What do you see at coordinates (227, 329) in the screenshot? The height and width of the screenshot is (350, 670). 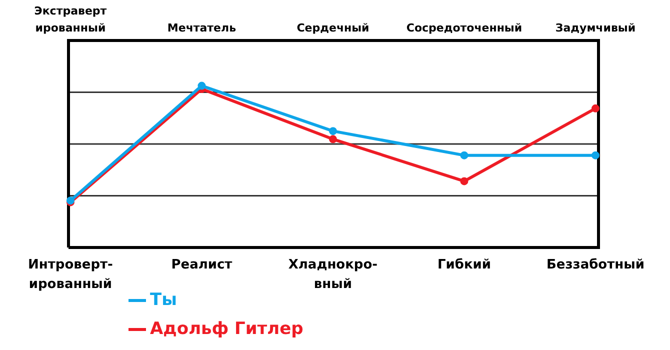 I see `legend-label: Адольф Гитлер` at bounding box center [227, 329].